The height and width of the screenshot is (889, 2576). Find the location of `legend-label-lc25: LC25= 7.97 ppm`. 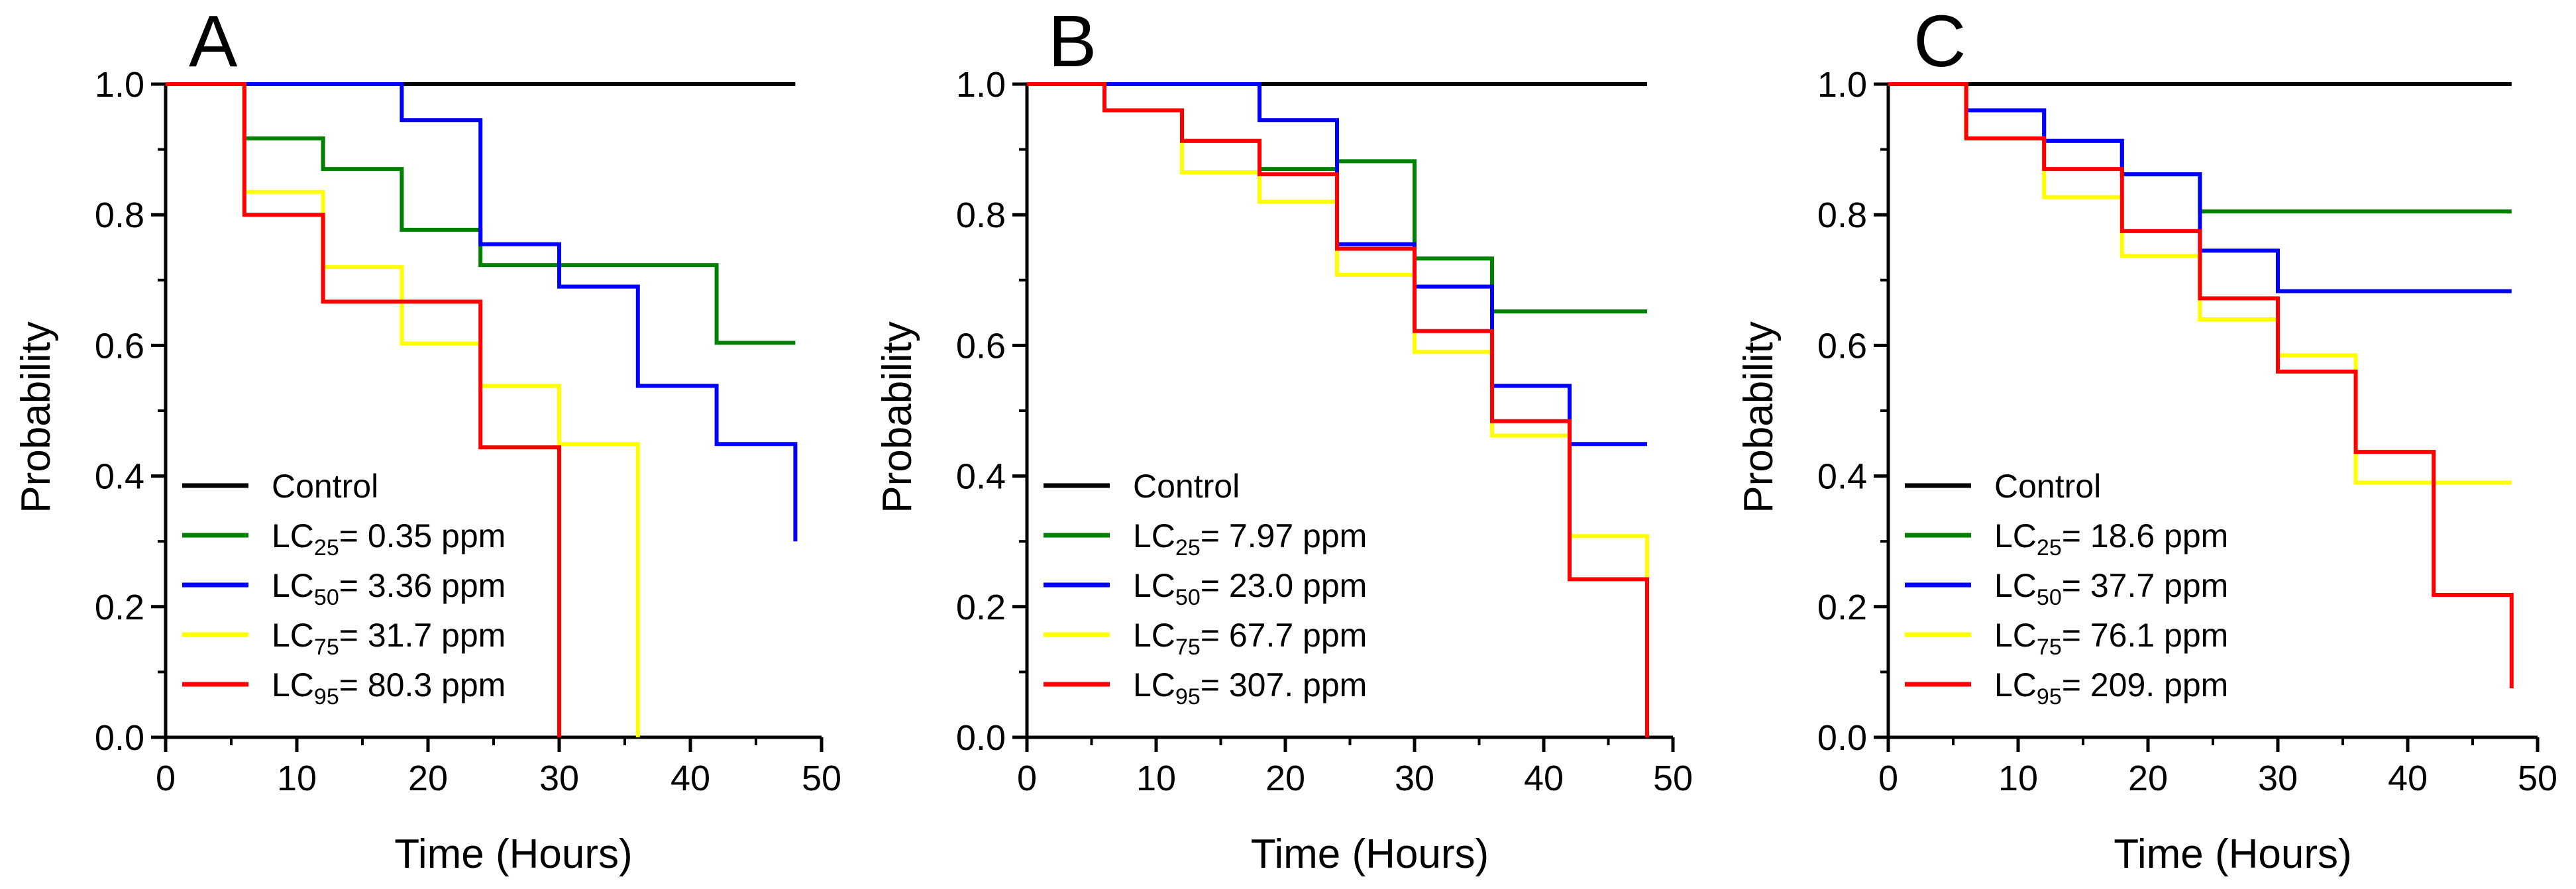

legend-label-lc25: LC25= 7.97 ppm is located at coordinates (1250, 538).